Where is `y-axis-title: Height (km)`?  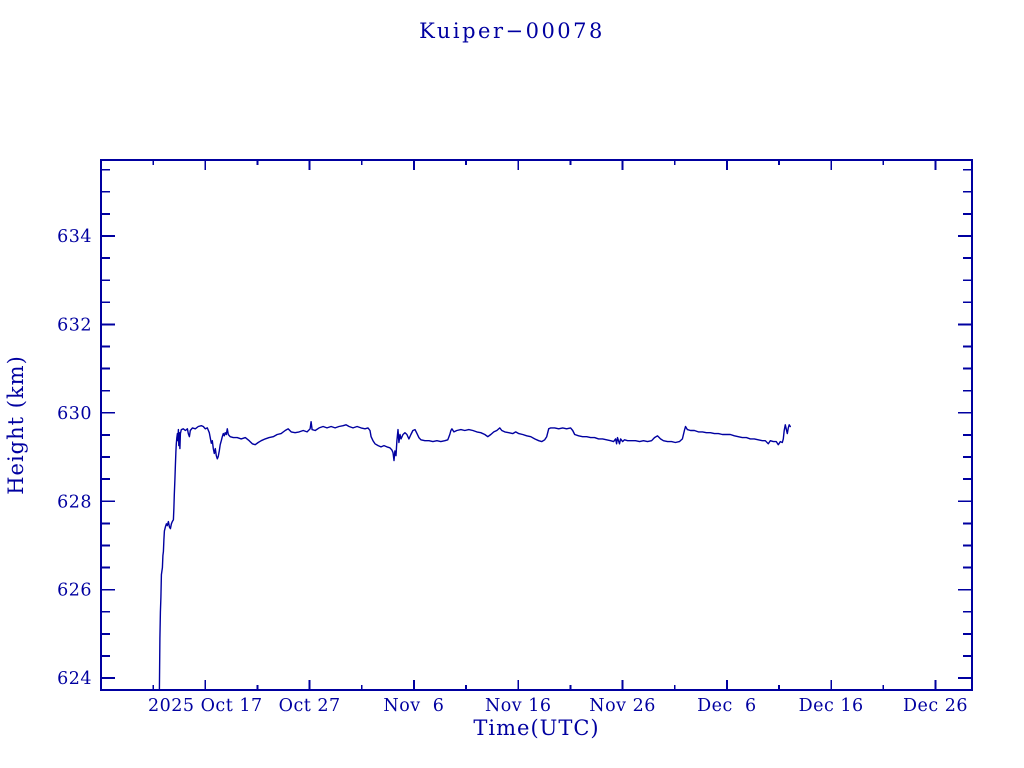
y-axis-title: Height (km) is located at coordinates (16, 425).